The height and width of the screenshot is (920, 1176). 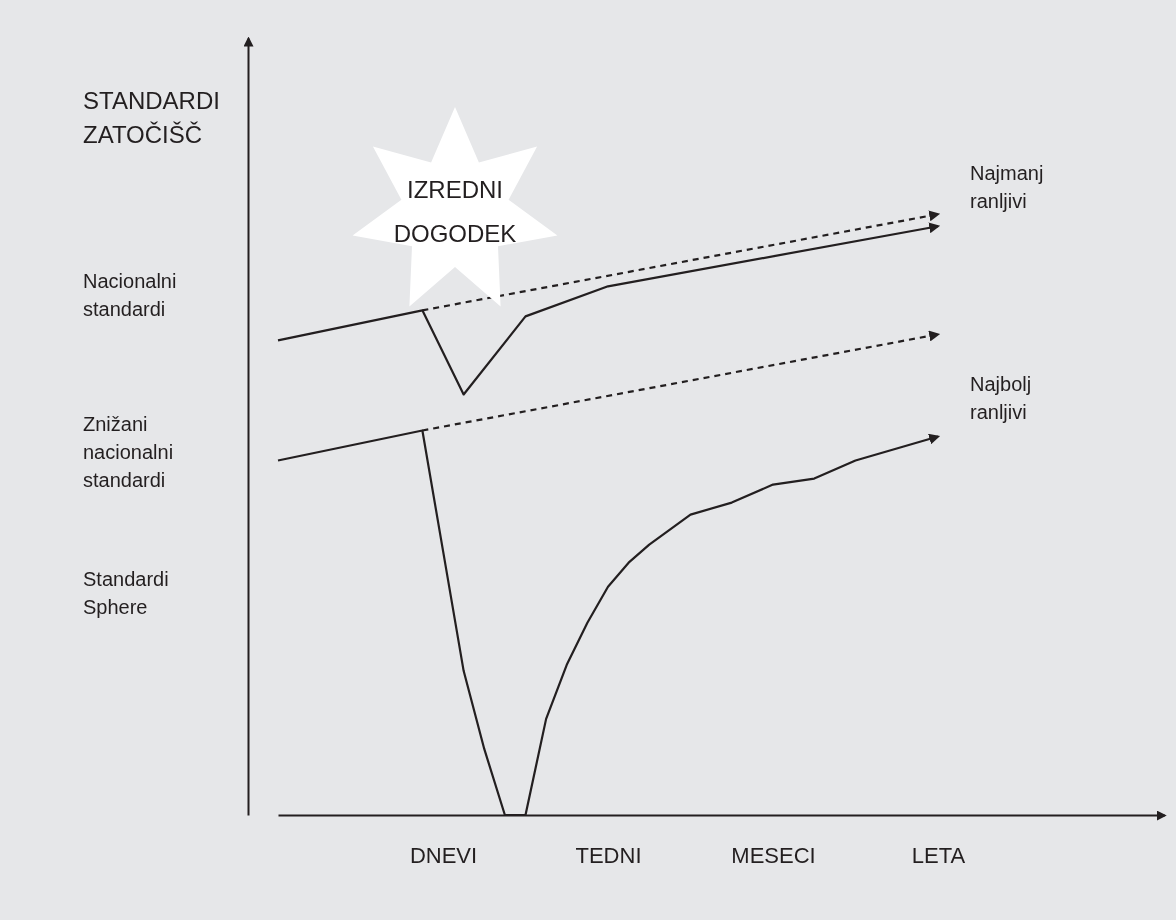 What do you see at coordinates (130, 295) in the screenshot?
I see `text: Nacionalni standardi` at bounding box center [130, 295].